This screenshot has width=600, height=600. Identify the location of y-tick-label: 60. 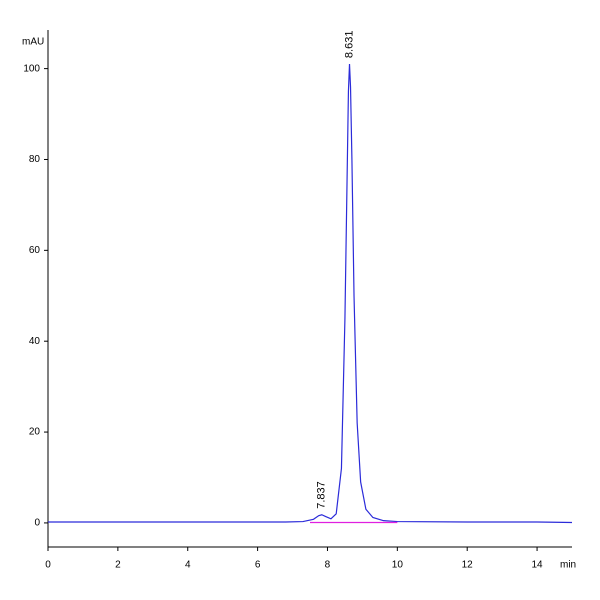
(35, 250).